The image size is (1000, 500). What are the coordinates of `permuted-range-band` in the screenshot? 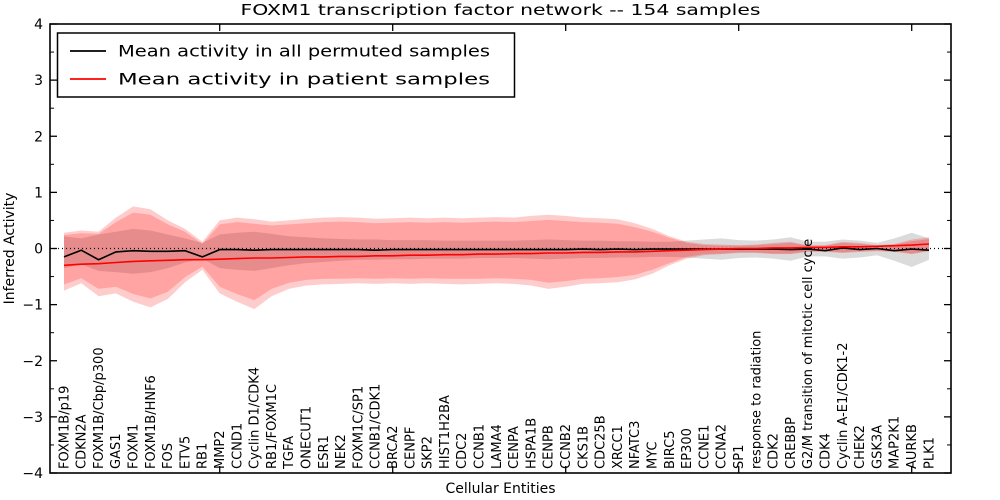 It's located at (496, 251).